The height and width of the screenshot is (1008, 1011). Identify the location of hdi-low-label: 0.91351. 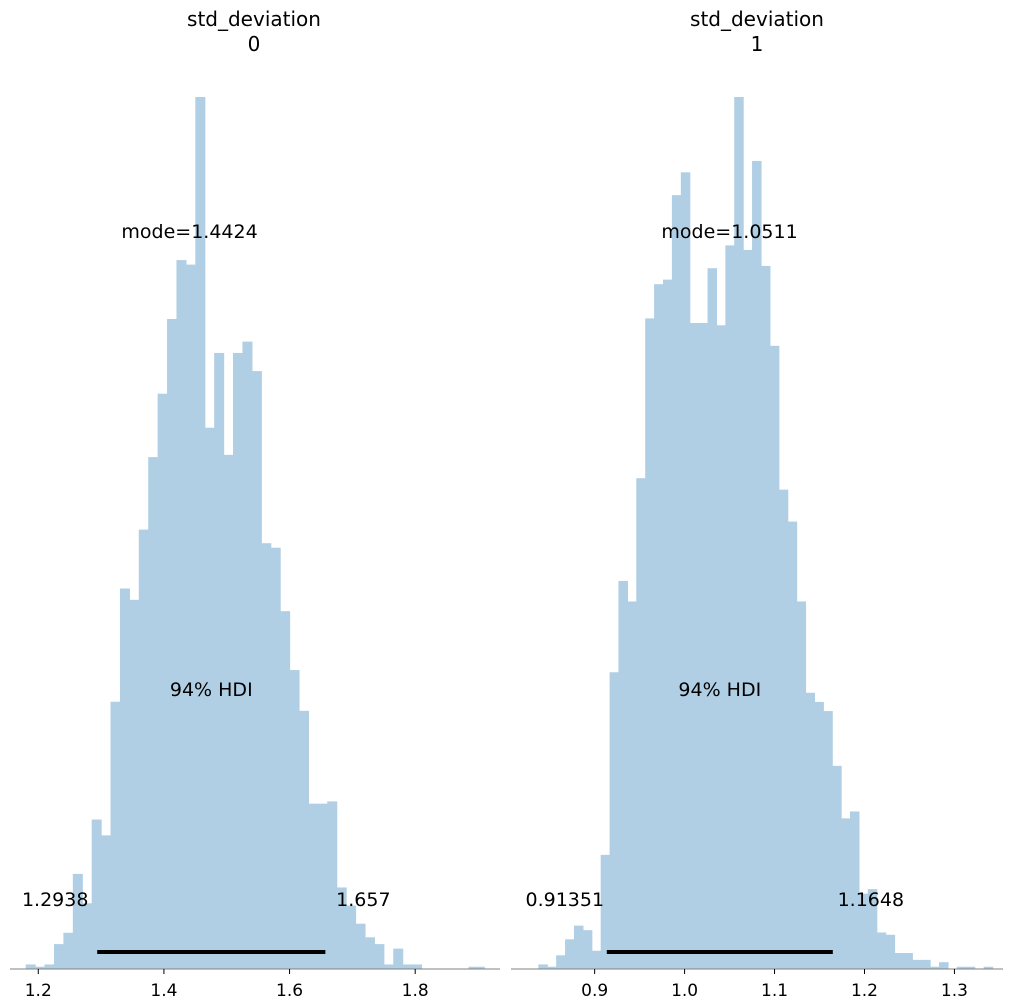
(565, 900).